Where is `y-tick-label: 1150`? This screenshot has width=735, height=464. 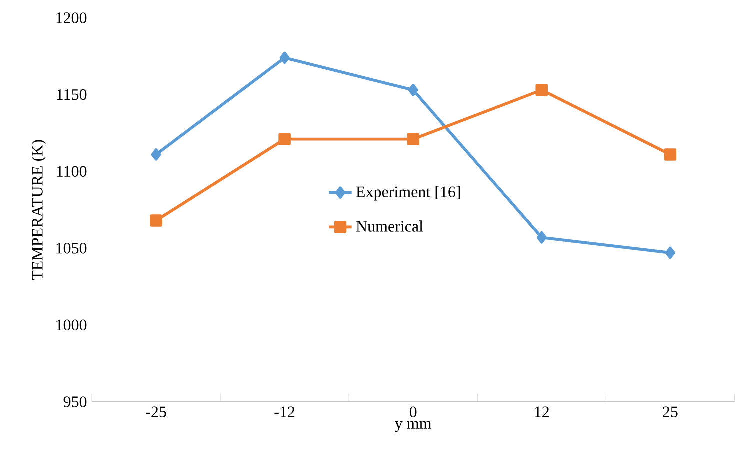 y-tick-label: 1150 is located at coordinates (72, 94).